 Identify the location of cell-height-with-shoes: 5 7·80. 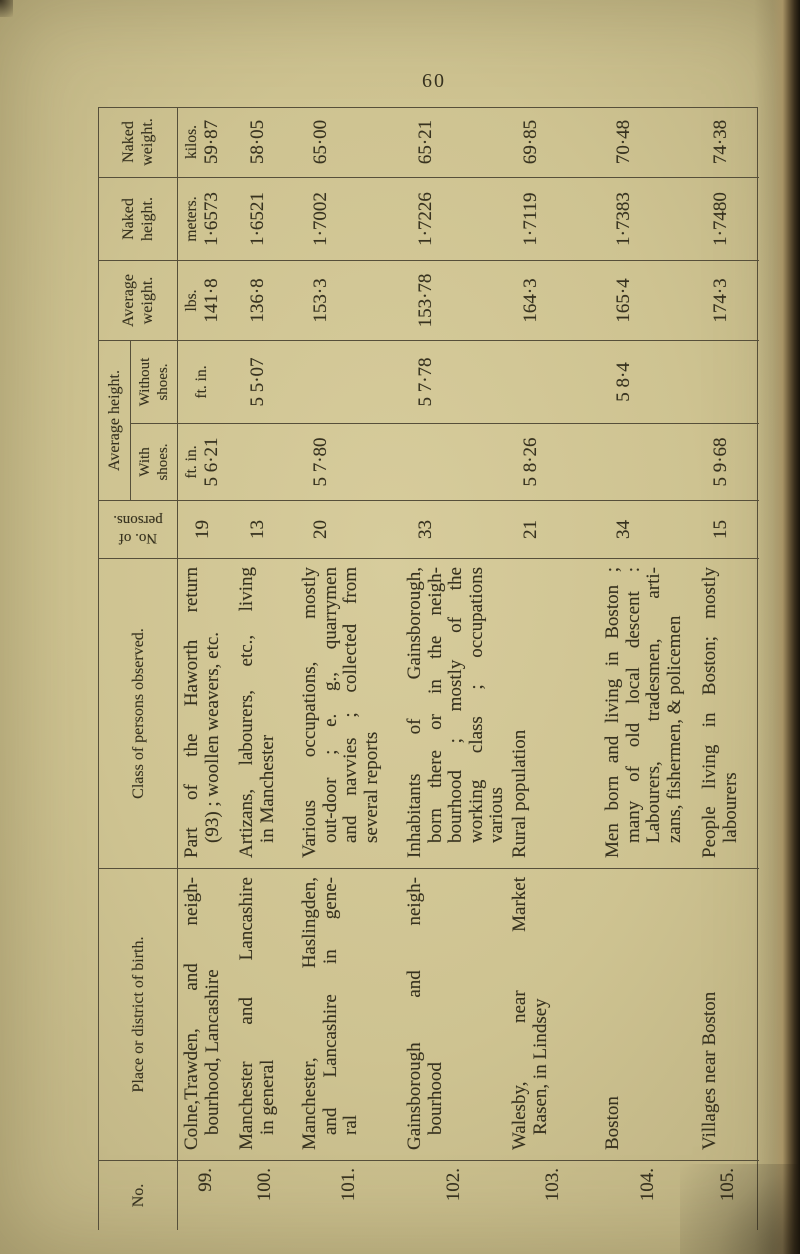
(348, 461).